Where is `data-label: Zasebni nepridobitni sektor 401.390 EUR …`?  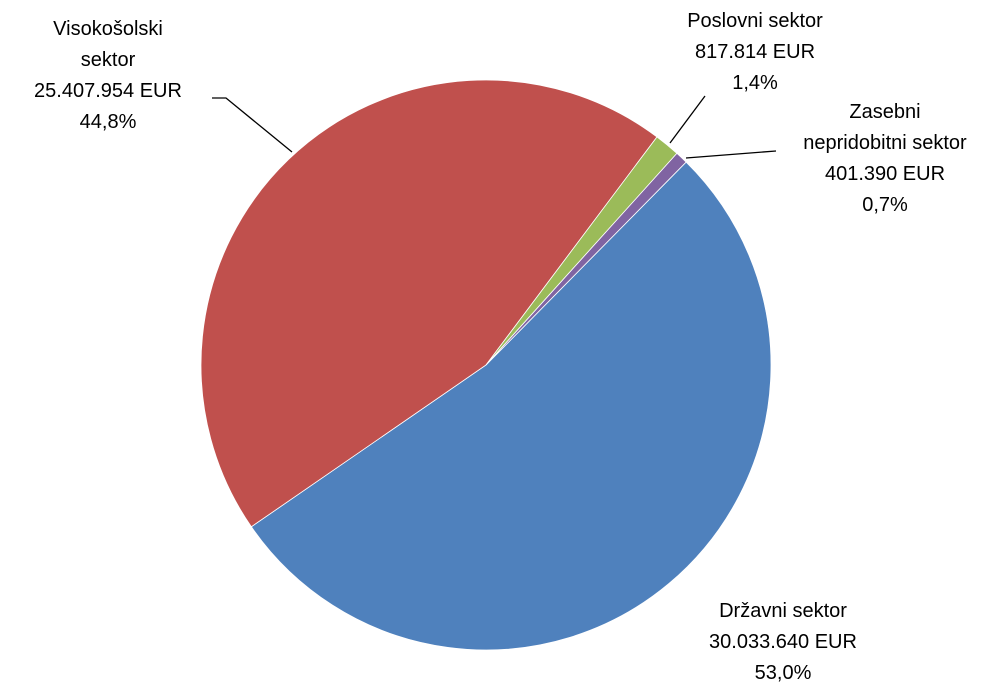
data-label: Zasebni nepridobitni sektor 401.390 EUR … is located at coordinates (885, 159).